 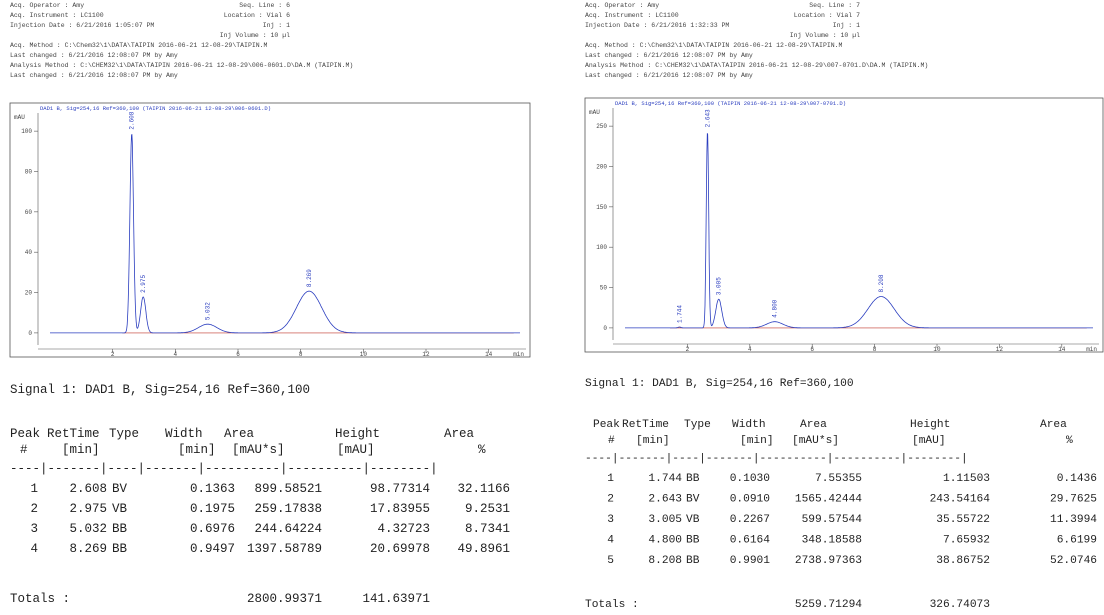 I want to click on table-cell: 0.1436, so click(x=1077, y=479).